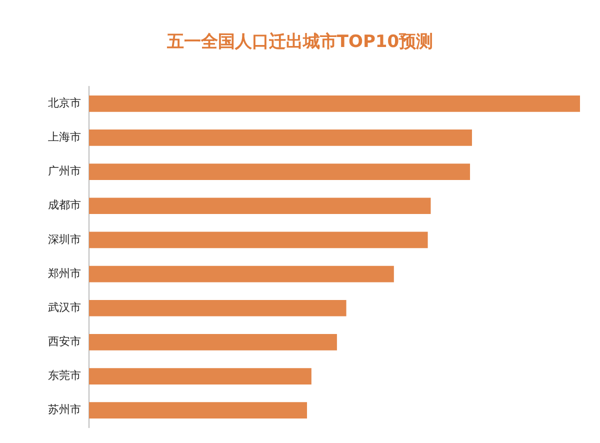  I want to click on y-tick-label: 西安市, so click(64, 341).